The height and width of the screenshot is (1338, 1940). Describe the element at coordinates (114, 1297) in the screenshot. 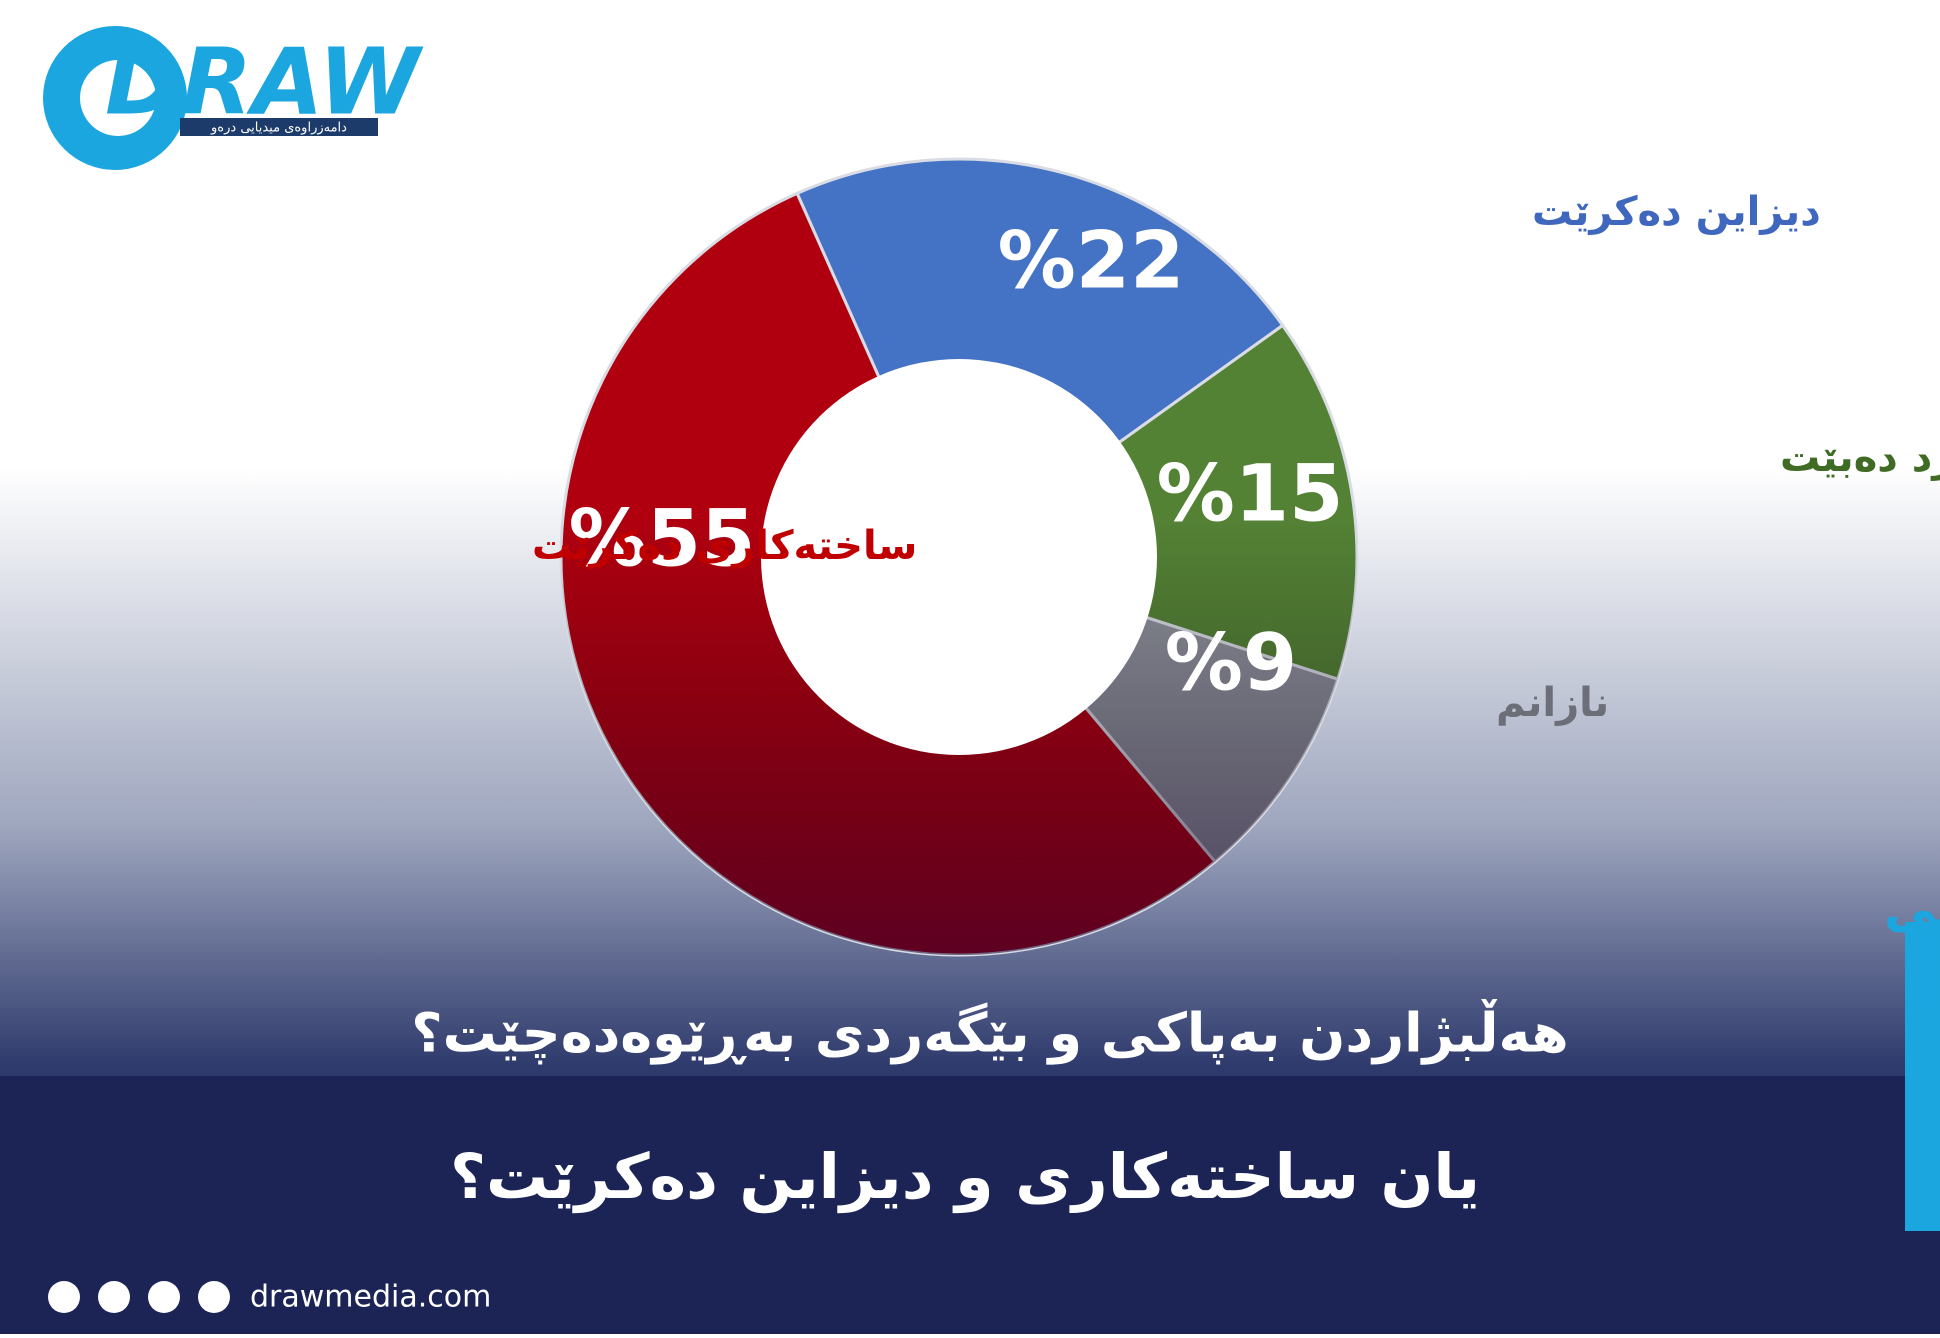

I see `instagram-icon` at that location.